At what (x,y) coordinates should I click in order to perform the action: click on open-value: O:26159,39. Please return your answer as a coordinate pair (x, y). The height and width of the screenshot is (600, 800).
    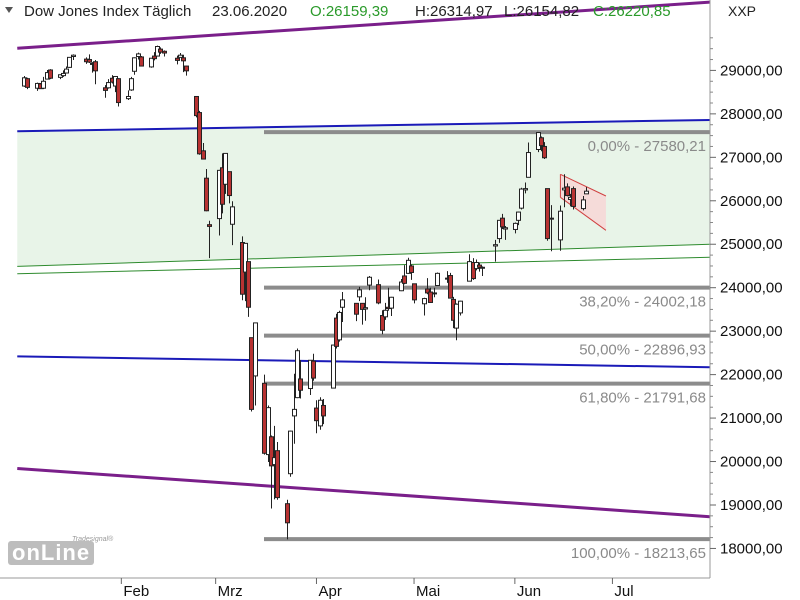
    Looking at the image, I should click on (349, 11).